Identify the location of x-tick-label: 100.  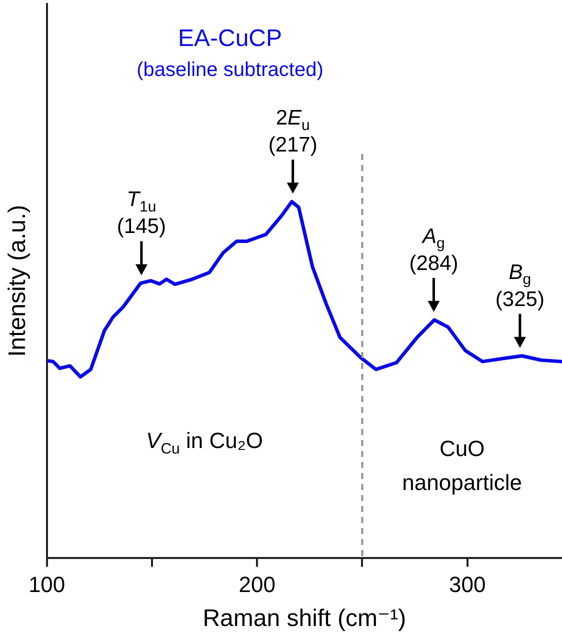
(47, 585).